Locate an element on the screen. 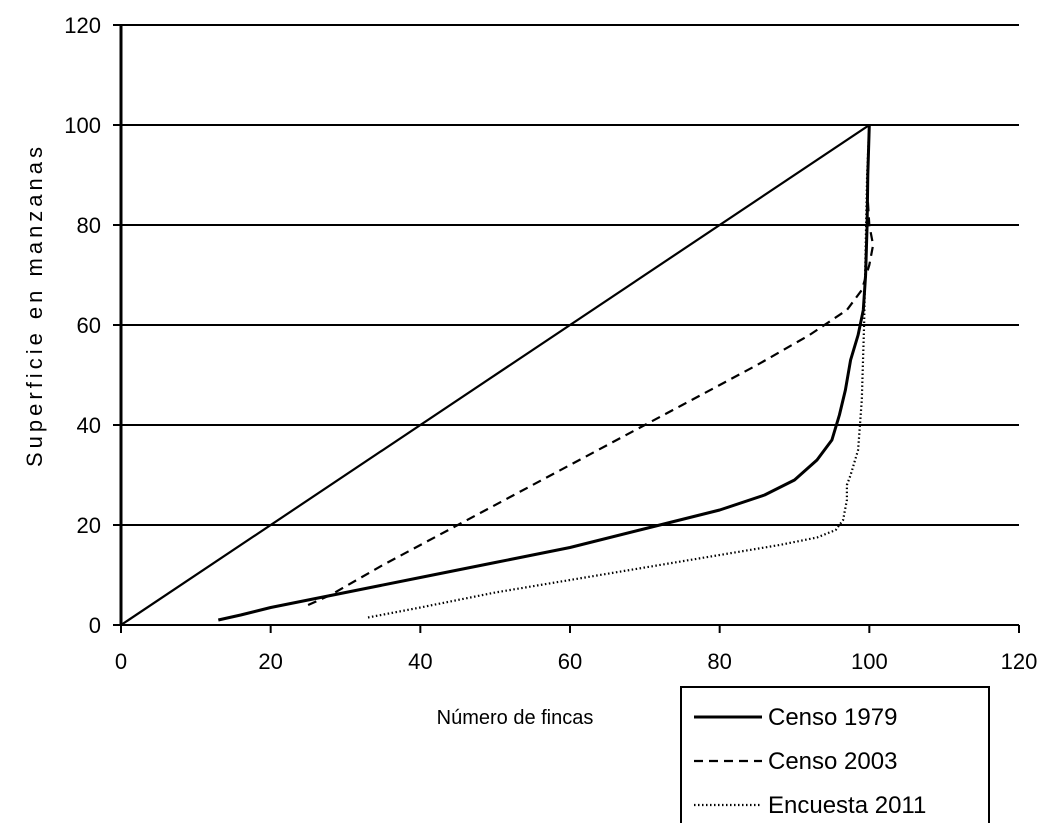  y-tick-label: 100 is located at coordinates (82, 125).